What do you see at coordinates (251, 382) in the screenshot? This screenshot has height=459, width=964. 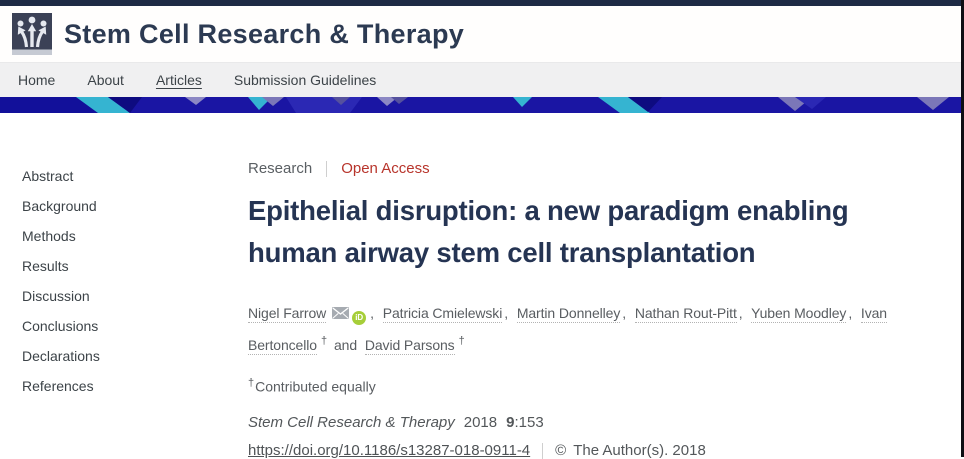 I see `dagger-symbol: †` at bounding box center [251, 382].